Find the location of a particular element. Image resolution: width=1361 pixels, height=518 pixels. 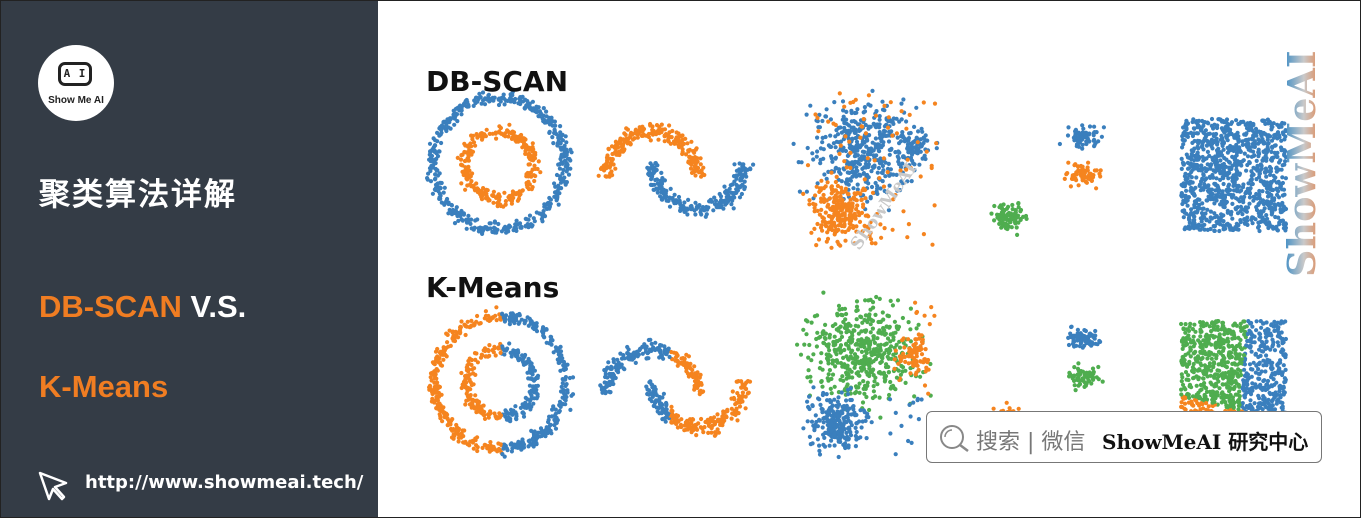

subtitle-vs: V.S. is located at coordinates (214, 306).